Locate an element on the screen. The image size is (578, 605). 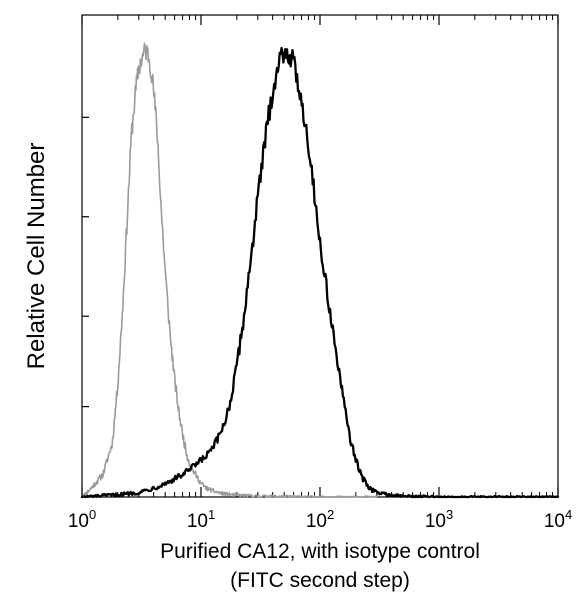
x-axis-label-line2: (FITC second step) is located at coordinates (320, 580).